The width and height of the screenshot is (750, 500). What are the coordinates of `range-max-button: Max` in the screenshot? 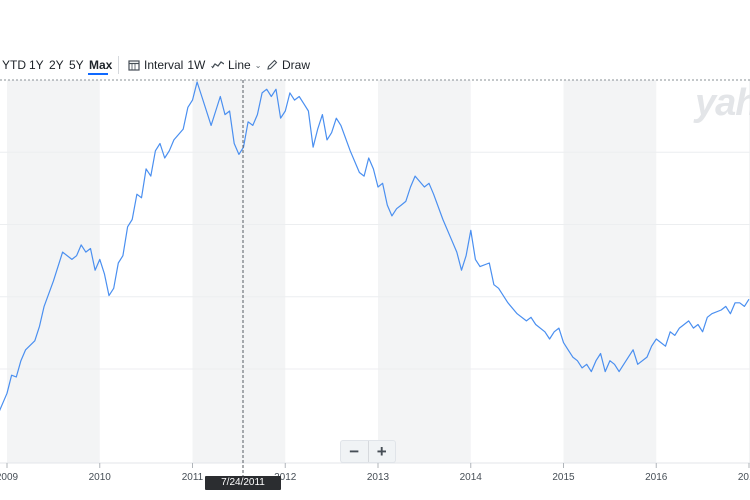 It's located at (101, 65).